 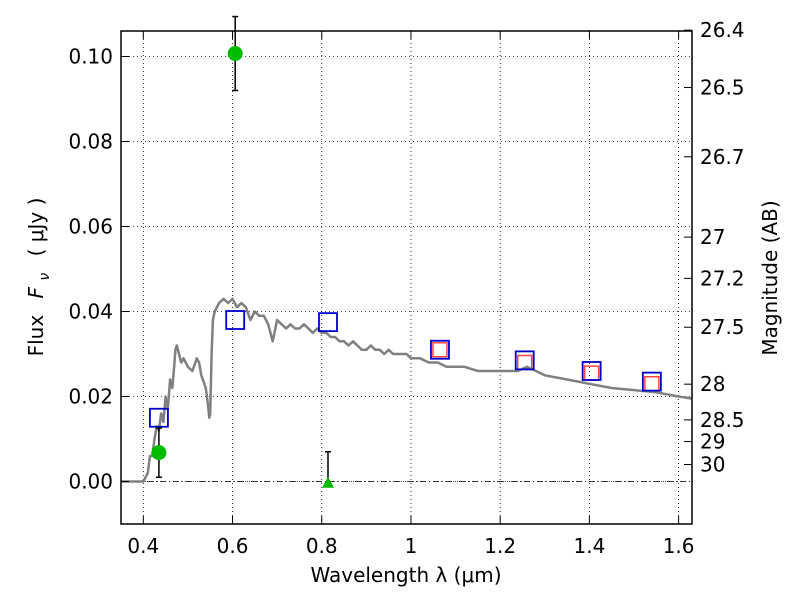 What do you see at coordinates (722, 420) in the screenshot?
I see `right-tick-label: 28.5` at bounding box center [722, 420].